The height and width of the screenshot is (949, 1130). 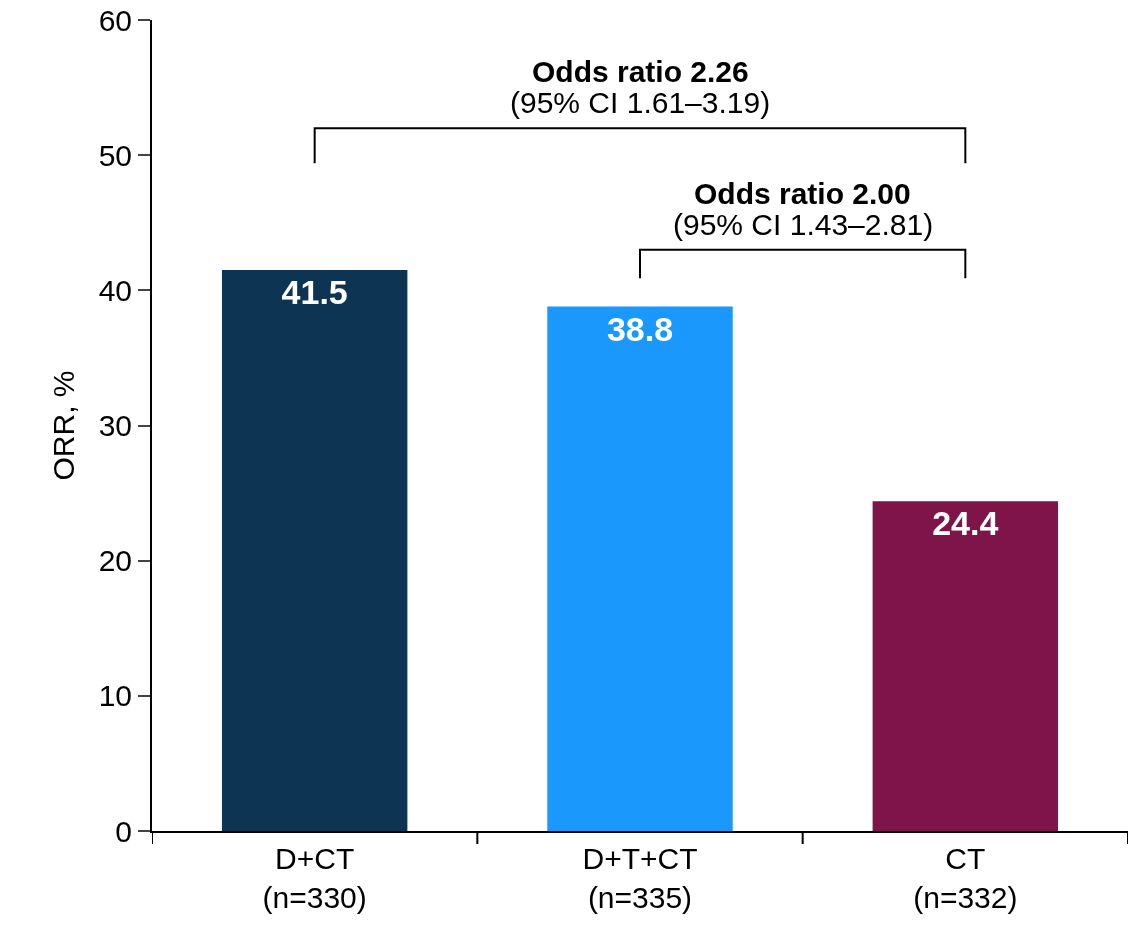 I want to click on y-tick-label: 50, so click(x=115, y=155).